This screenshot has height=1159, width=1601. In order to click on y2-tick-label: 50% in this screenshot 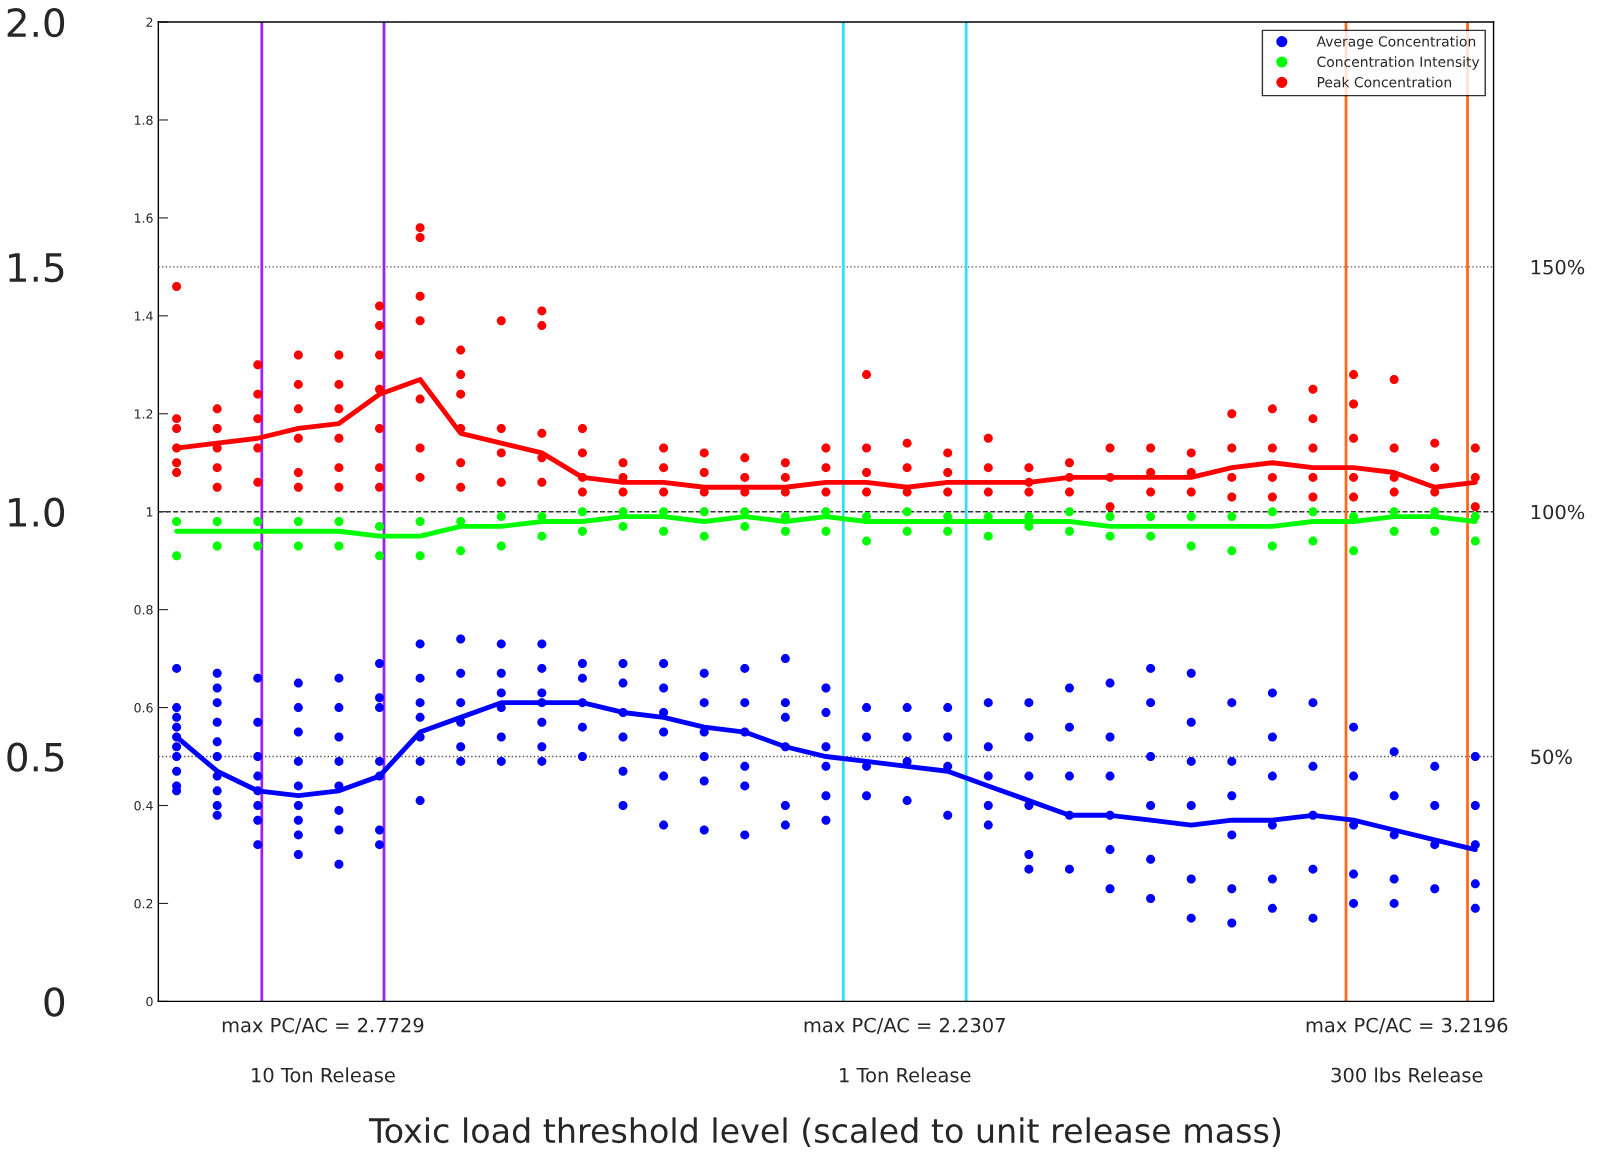, I will do `click(1551, 757)`.